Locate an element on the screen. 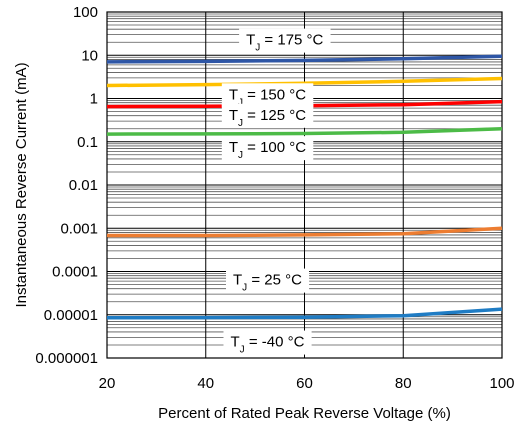 The width and height of the screenshot is (522, 432). annotation-label: TJ = 125 °C is located at coordinates (267, 117).